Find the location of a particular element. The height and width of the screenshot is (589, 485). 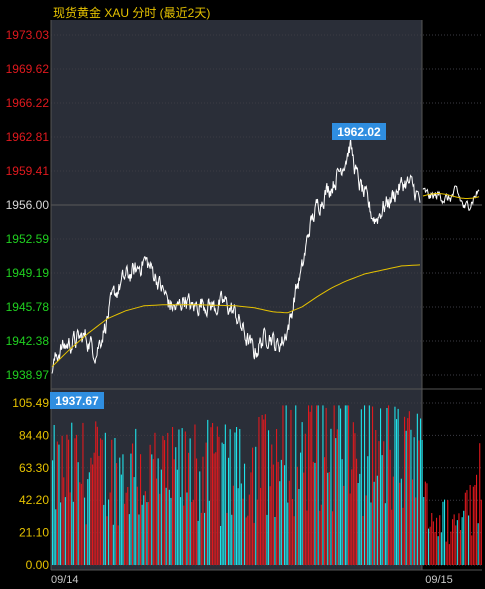

price-tick-label: 1945.78 is located at coordinates (28, 307).